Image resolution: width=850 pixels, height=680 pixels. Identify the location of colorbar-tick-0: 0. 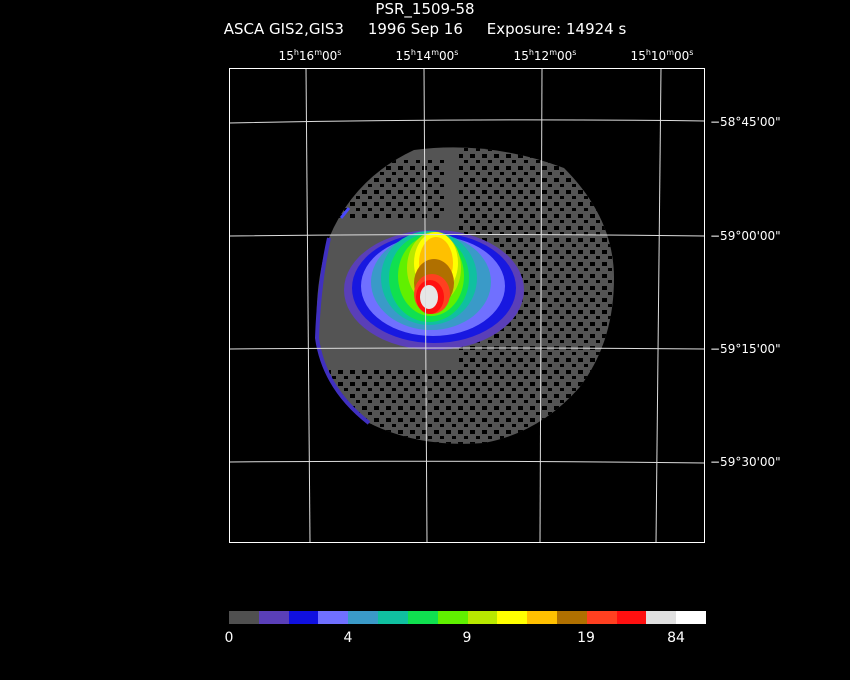
(229, 638).